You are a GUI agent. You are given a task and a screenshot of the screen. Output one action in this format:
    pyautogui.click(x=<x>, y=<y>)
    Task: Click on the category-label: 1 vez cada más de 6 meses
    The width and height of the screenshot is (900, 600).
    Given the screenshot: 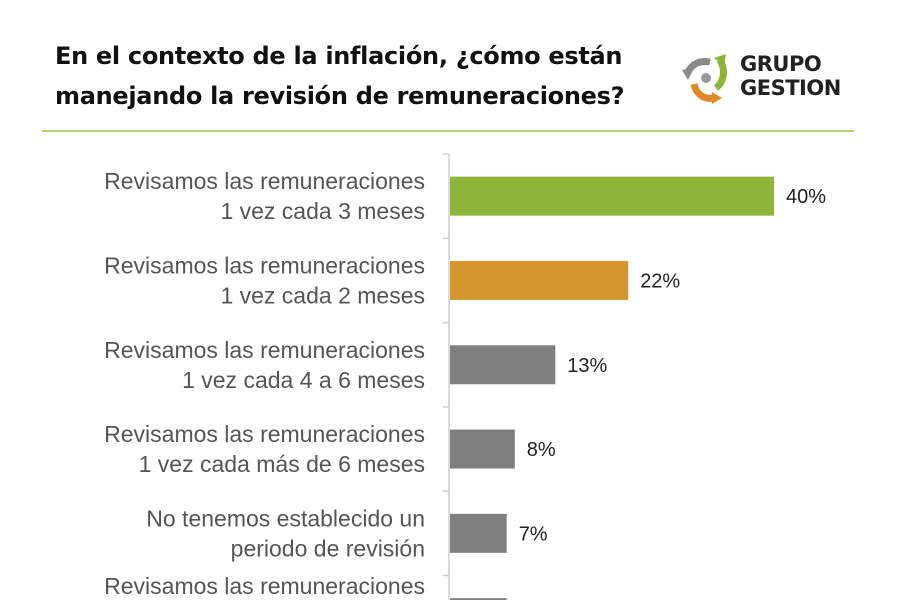 What is the action you would take?
    pyautogui.click(x=282, y=464)
    